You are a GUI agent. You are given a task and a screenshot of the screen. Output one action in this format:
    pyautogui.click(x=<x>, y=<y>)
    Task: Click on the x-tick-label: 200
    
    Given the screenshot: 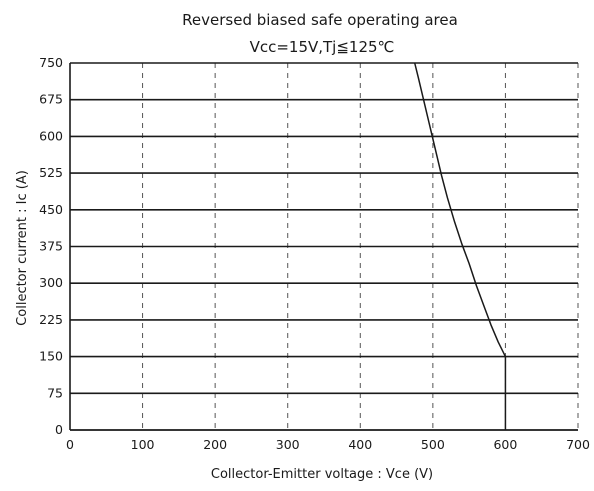 What is the action you would take?
    pyautogui.click(x=215, y=444)
    